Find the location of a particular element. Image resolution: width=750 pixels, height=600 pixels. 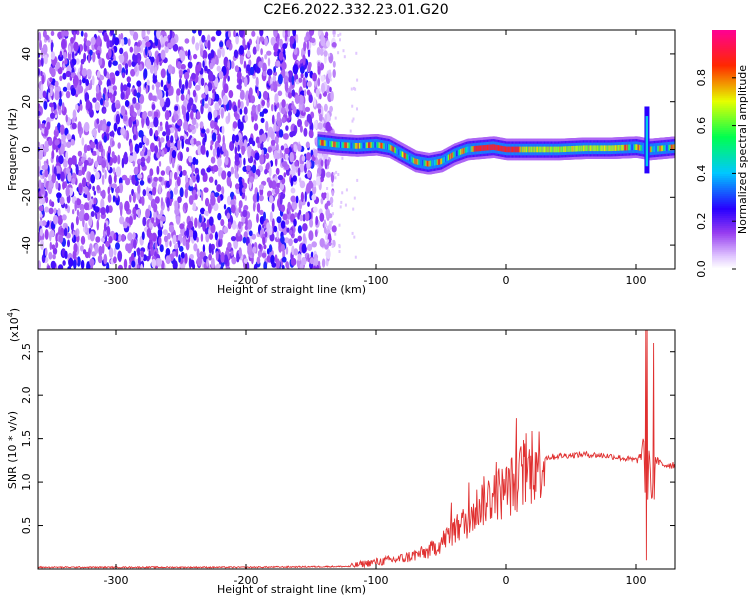

line-ytick-label: 0.5 is located at coordinates (26, 526).